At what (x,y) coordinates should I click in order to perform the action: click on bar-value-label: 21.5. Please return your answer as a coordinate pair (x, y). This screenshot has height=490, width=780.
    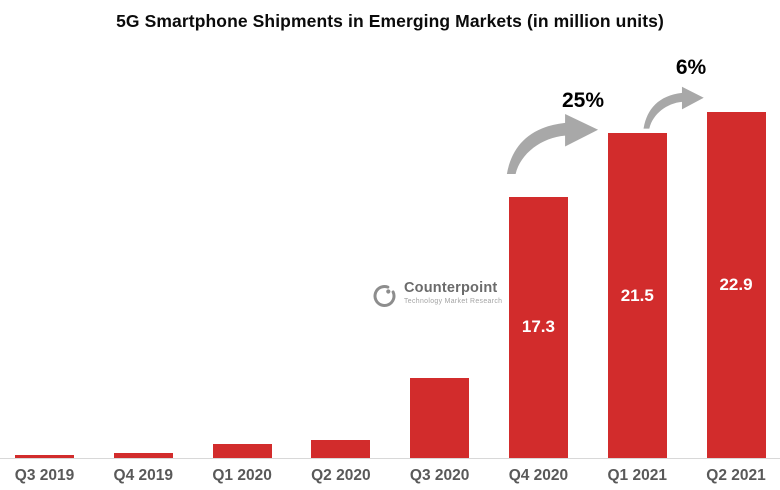
    Looking at the image, I should click on (637, 295).